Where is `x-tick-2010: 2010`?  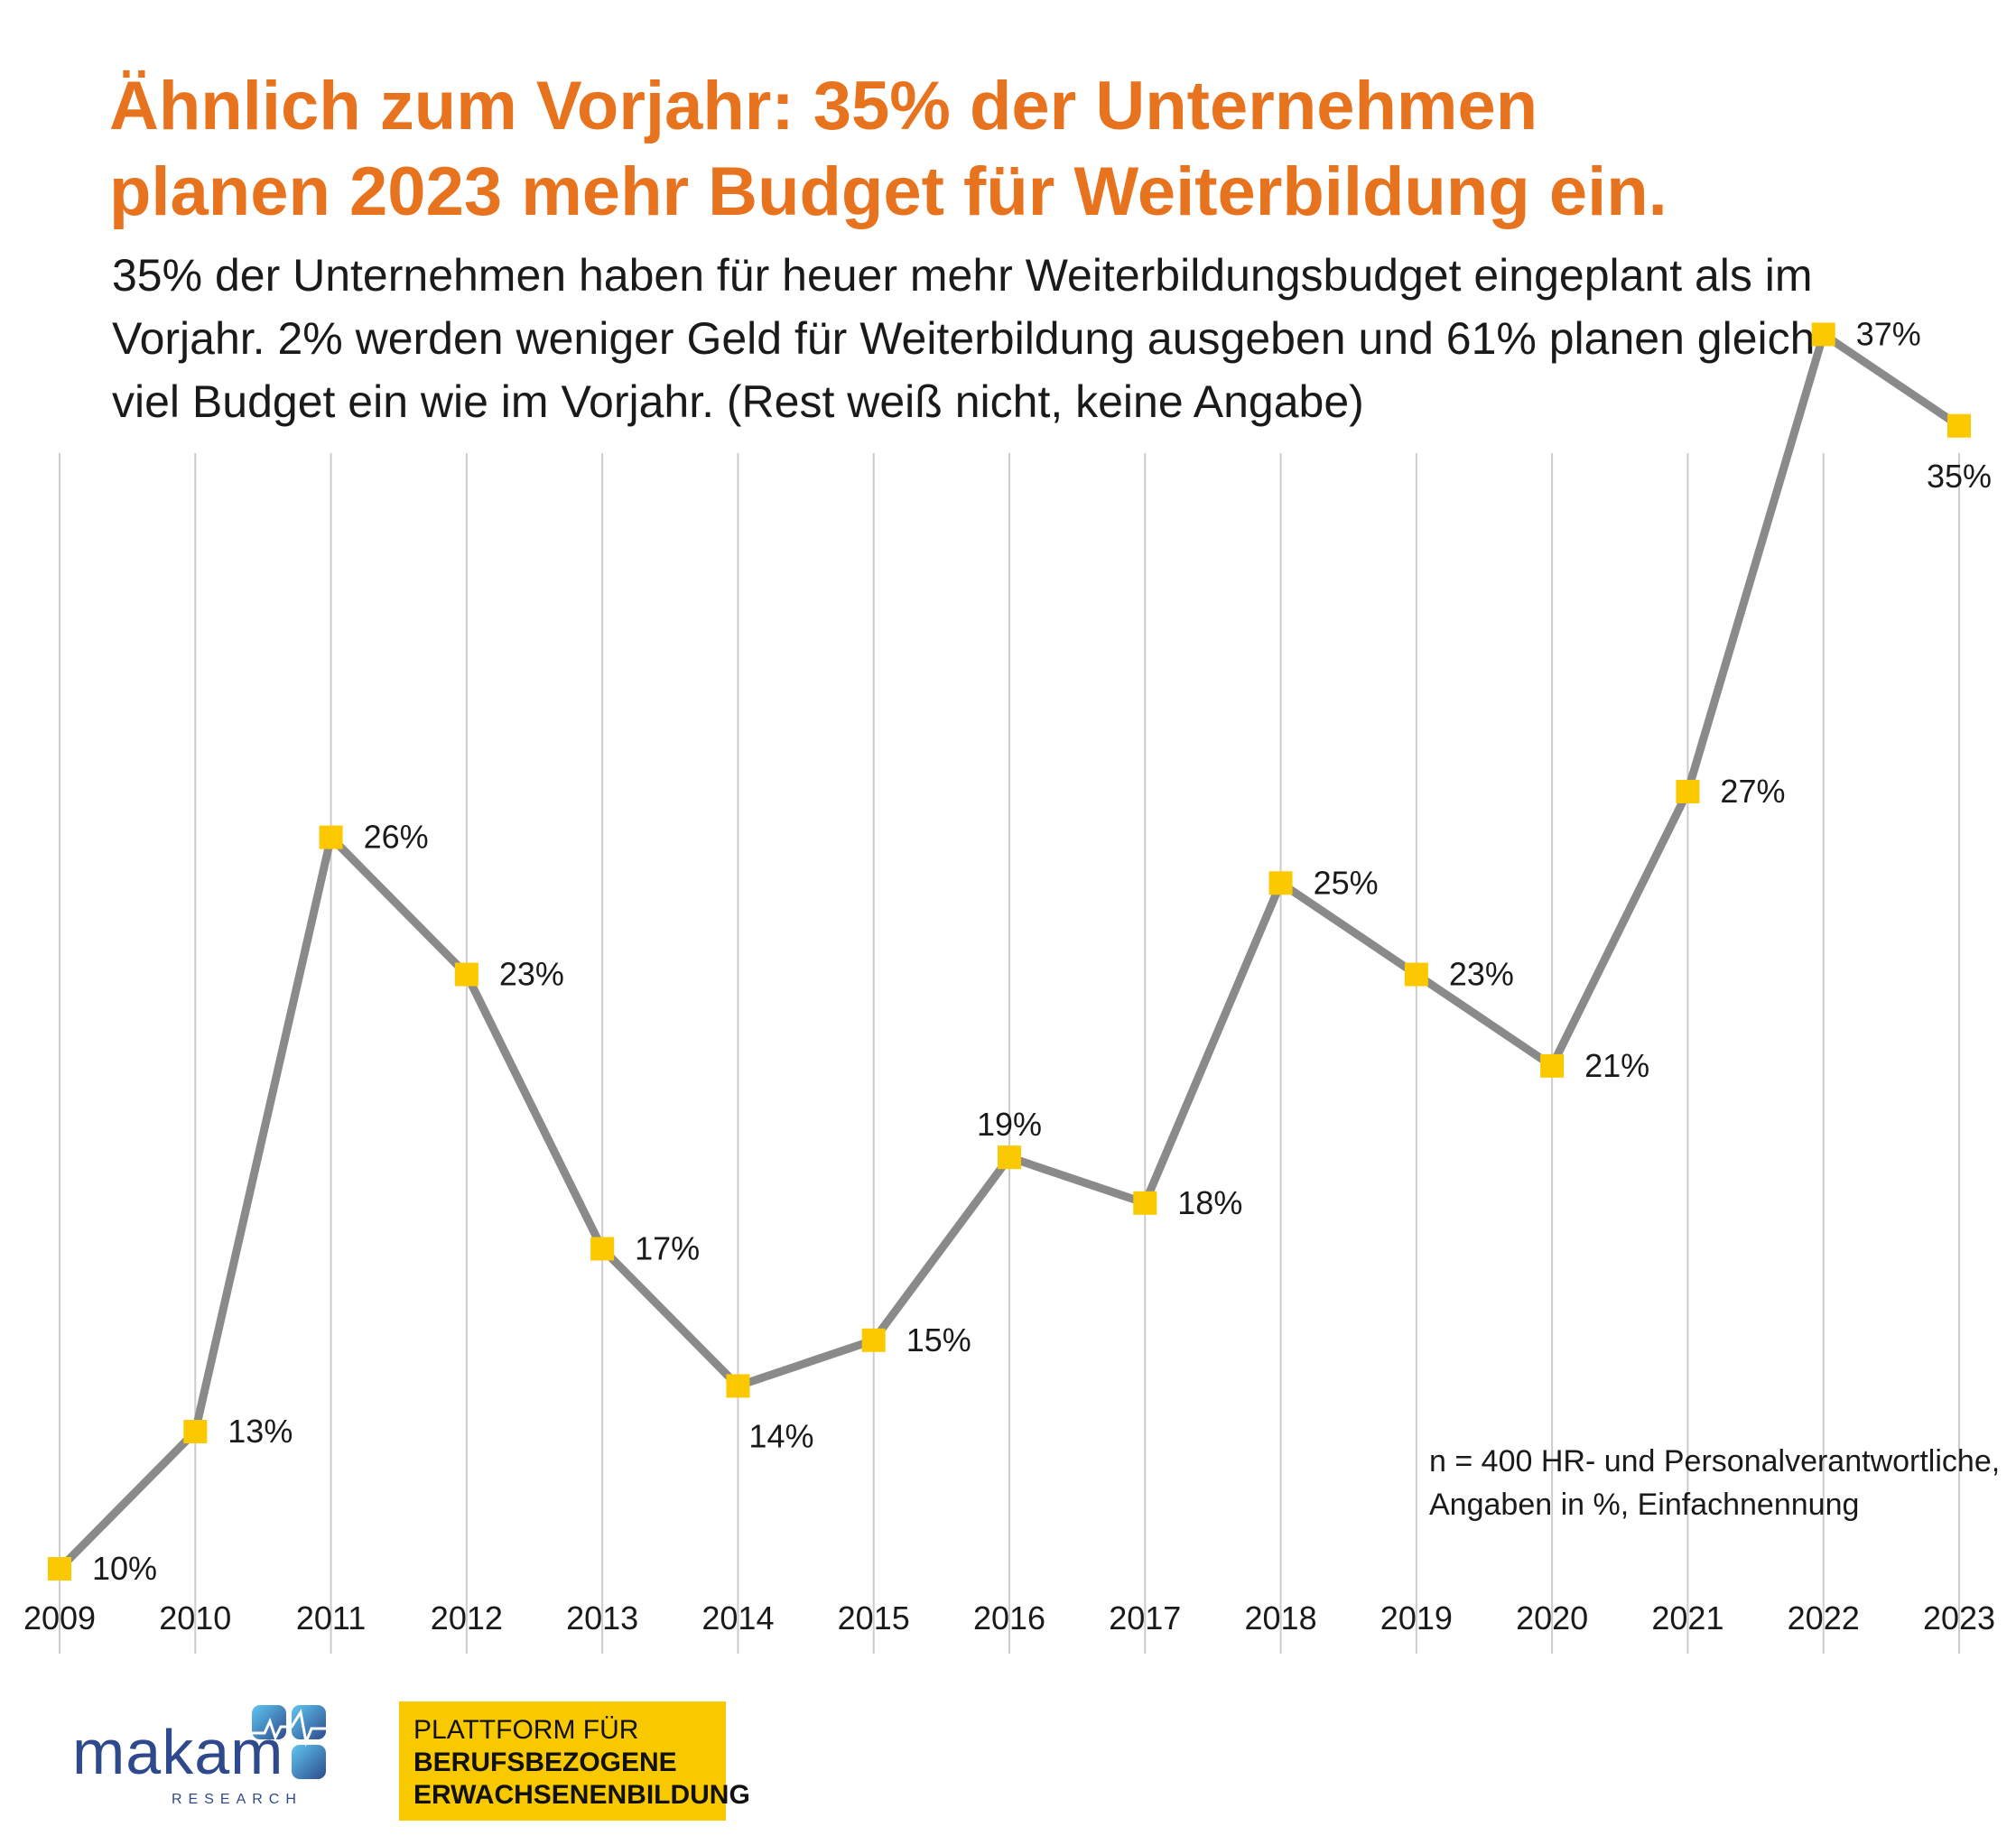 x-tick-2010: 2010 is located at coordinates (195, 1617).